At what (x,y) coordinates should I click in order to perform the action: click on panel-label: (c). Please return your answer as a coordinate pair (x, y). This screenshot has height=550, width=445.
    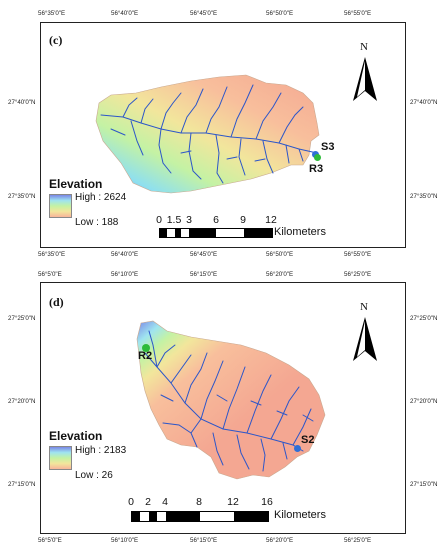
    Looking at the image, I should click on (56, 40).